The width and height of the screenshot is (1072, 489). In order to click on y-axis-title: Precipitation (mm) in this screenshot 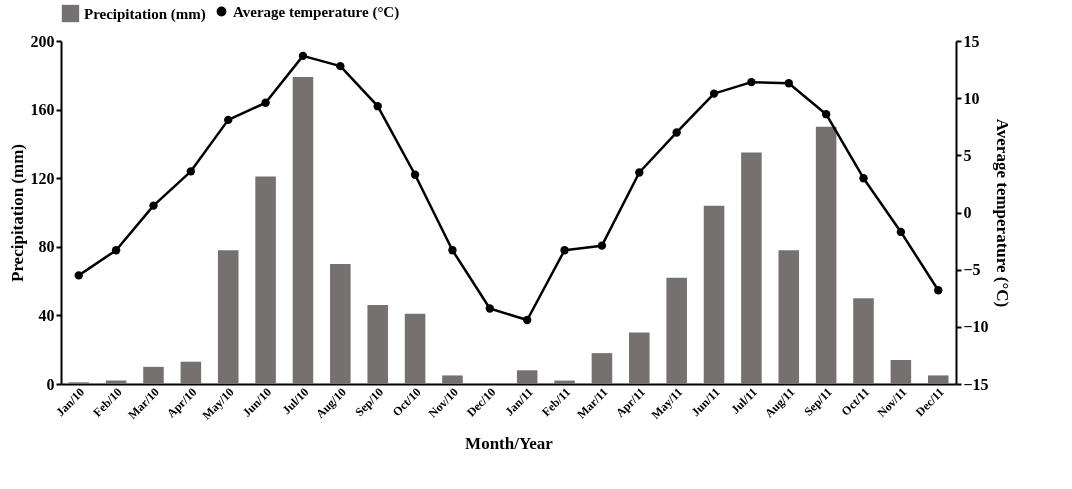, I will do `click(17, 213)`.